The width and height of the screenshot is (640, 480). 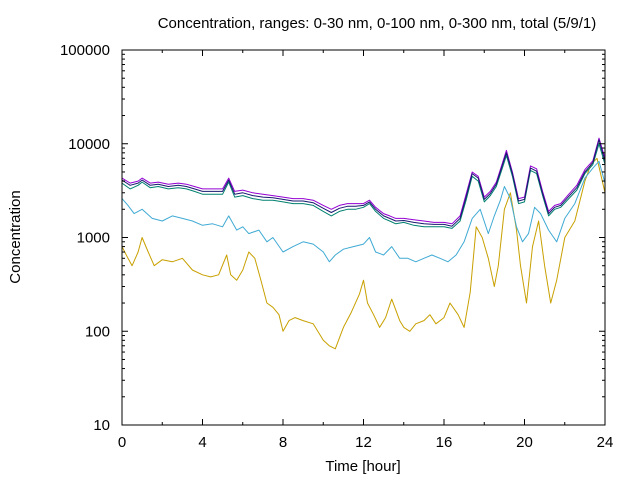 What do you see at coordinates (93, 238) in the screenshot?
I see `y-tick-label: 1000` at bounding box center [93, 238].